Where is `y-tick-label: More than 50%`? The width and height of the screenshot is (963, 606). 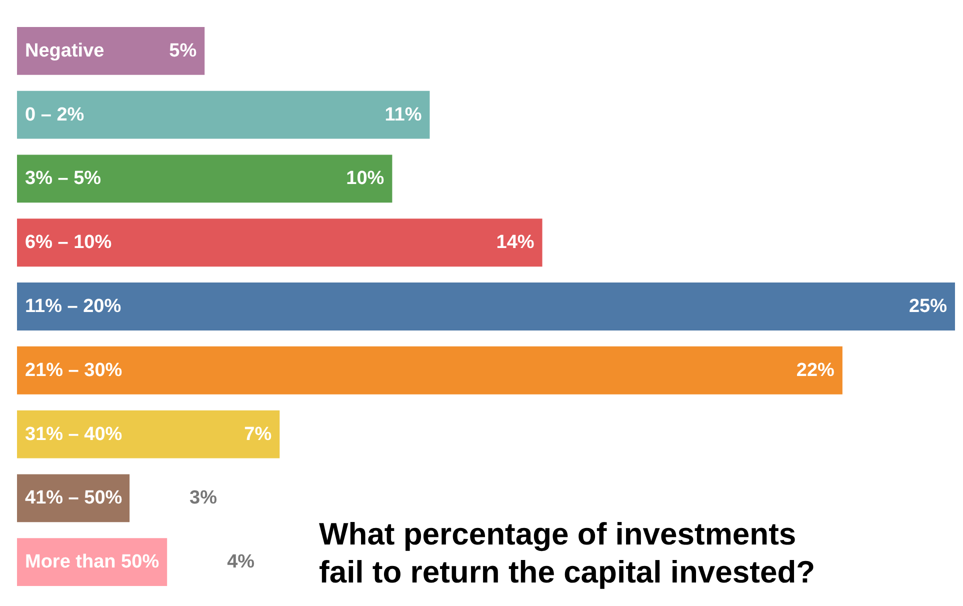 y-tick-label: More than 50% is located at coordinates (92, 562).